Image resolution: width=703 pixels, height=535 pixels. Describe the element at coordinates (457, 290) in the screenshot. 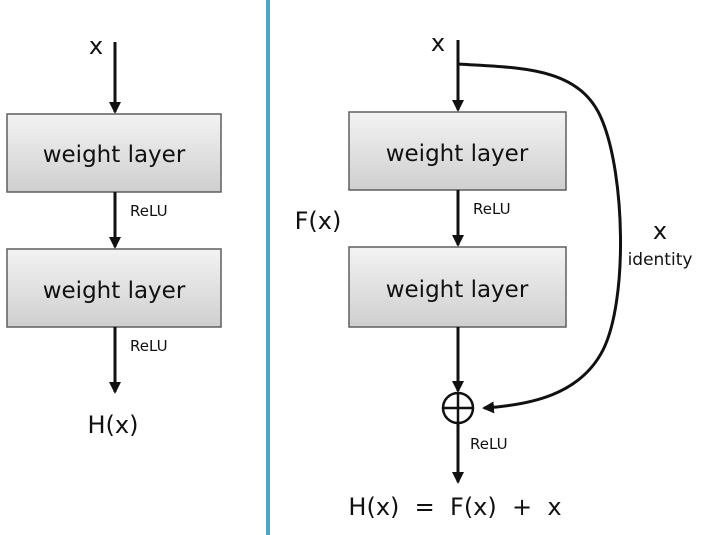

I see `residual-weight-layer-2-label: weight layer` at that location.